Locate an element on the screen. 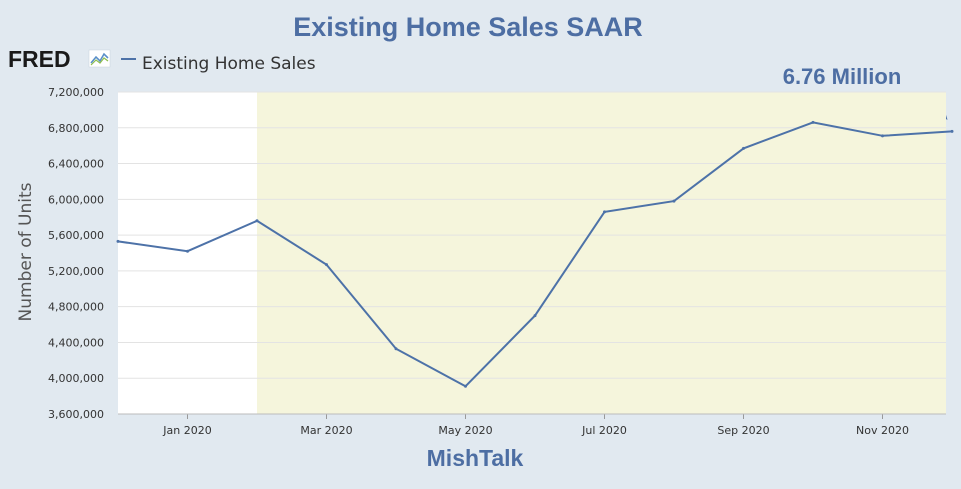 The image size is (961, 489). y-tick-label: 4,000,000 is located at coordinates (76, 378).